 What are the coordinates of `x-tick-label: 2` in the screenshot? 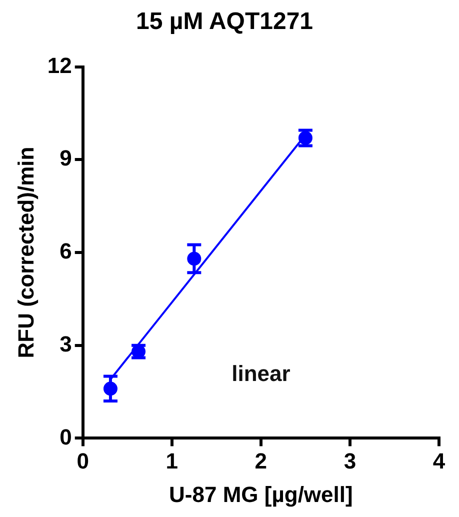 It's located at (261, 461).